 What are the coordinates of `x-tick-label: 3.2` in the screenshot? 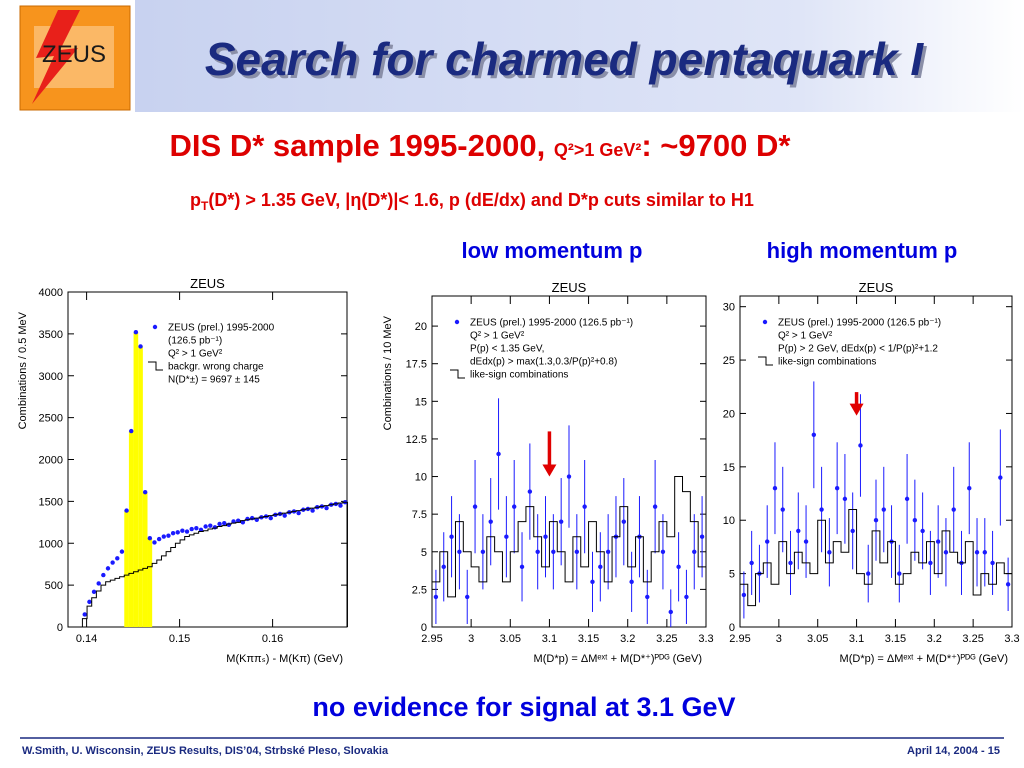 It's located at (934, 639).